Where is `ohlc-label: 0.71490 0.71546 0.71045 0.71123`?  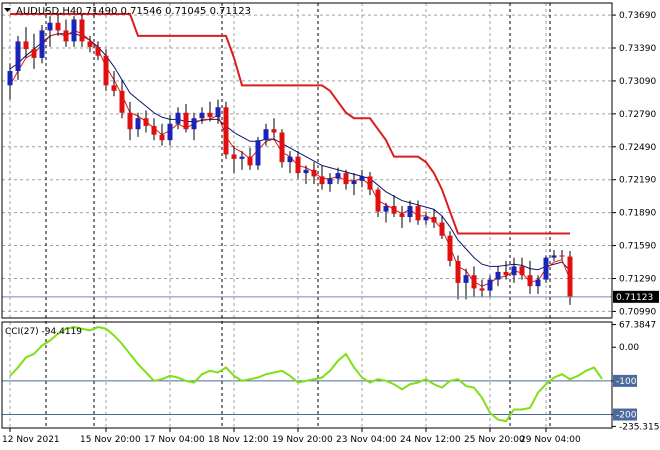 ohlc-label: 0.71490 0.71546 0.71045 0.71123 is located at coordinates (163, 11).